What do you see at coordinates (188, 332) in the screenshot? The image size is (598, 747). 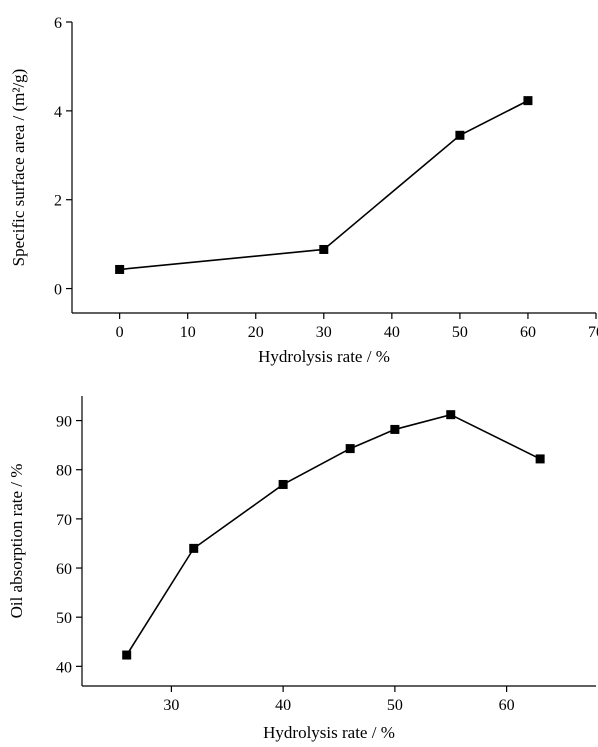 I see `chart-0-x-tick-label: 10` at bounding box center [188, 332].